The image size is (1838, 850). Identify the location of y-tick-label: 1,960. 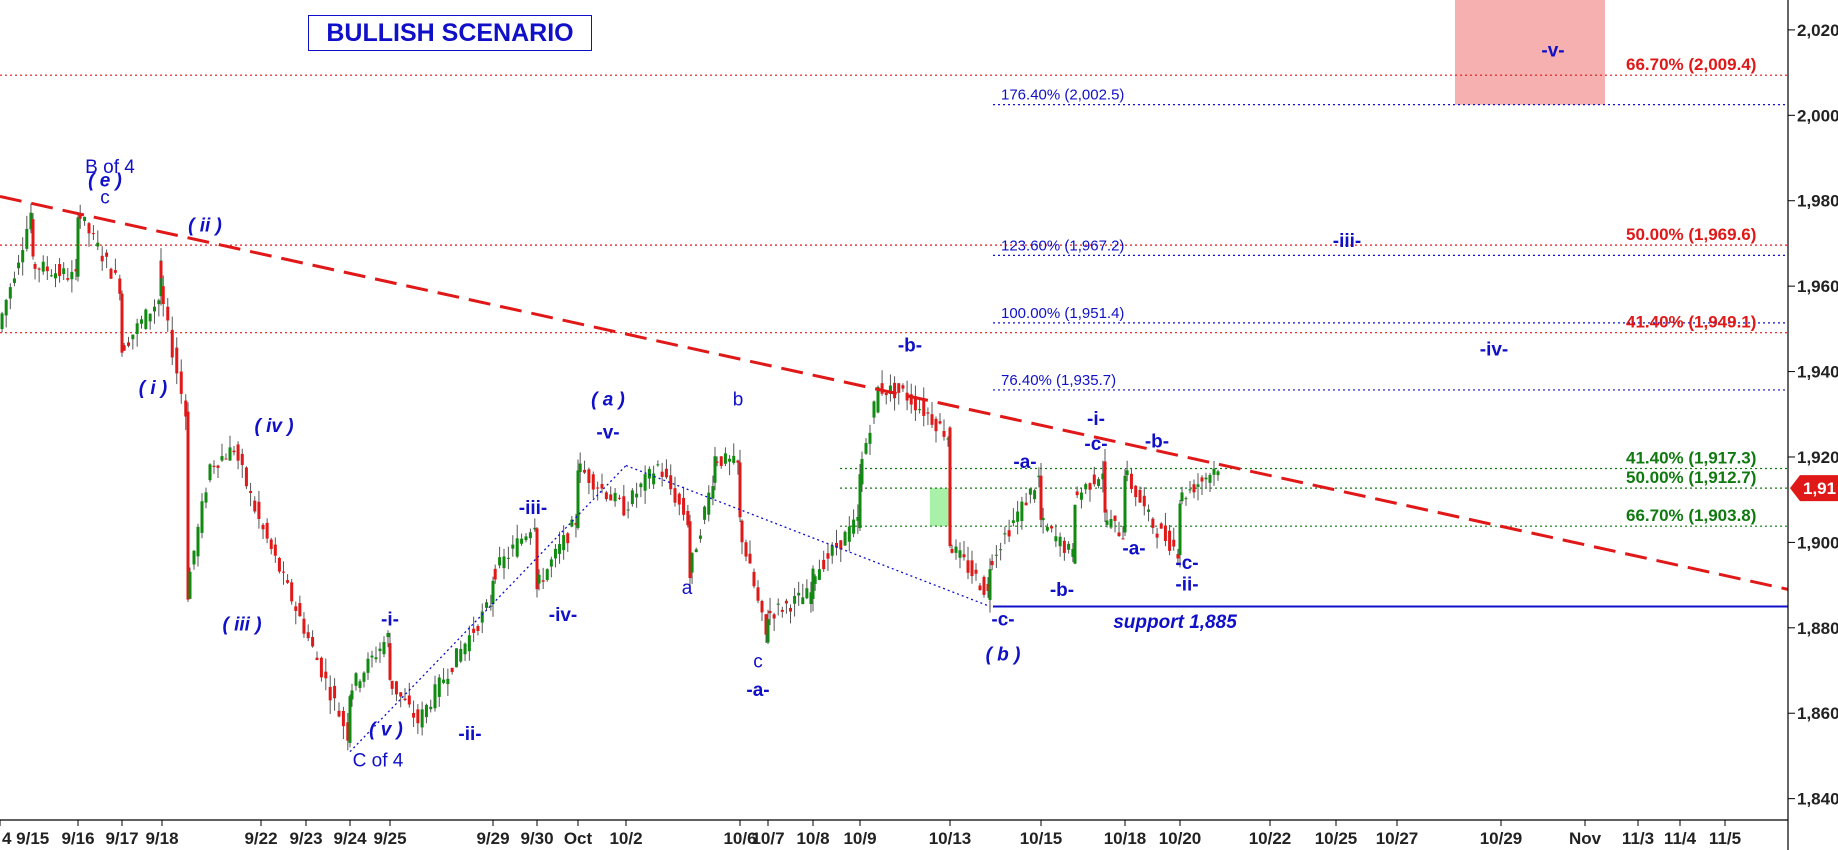
(1817, 286).